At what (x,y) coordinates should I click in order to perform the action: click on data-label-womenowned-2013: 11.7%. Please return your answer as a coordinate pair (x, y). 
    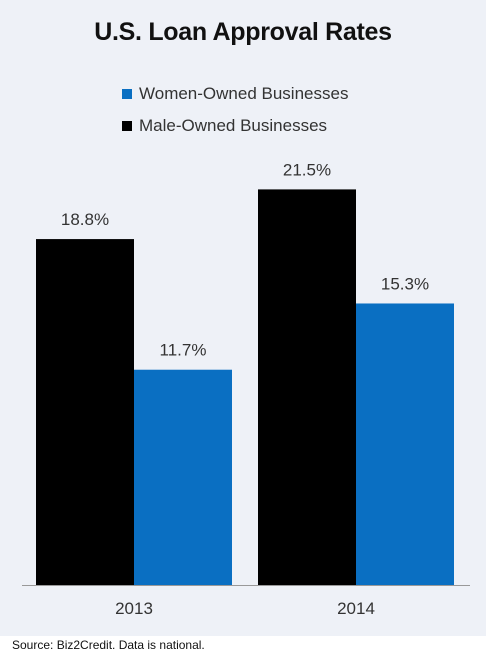
    Looking at the image, I should click on (183, 350).